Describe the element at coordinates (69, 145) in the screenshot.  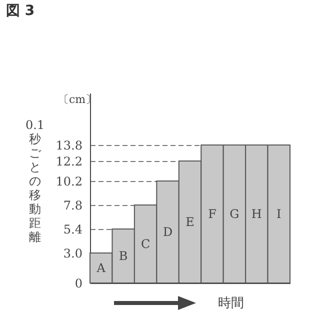
I see `y-tick-label: 13.8` at that location.